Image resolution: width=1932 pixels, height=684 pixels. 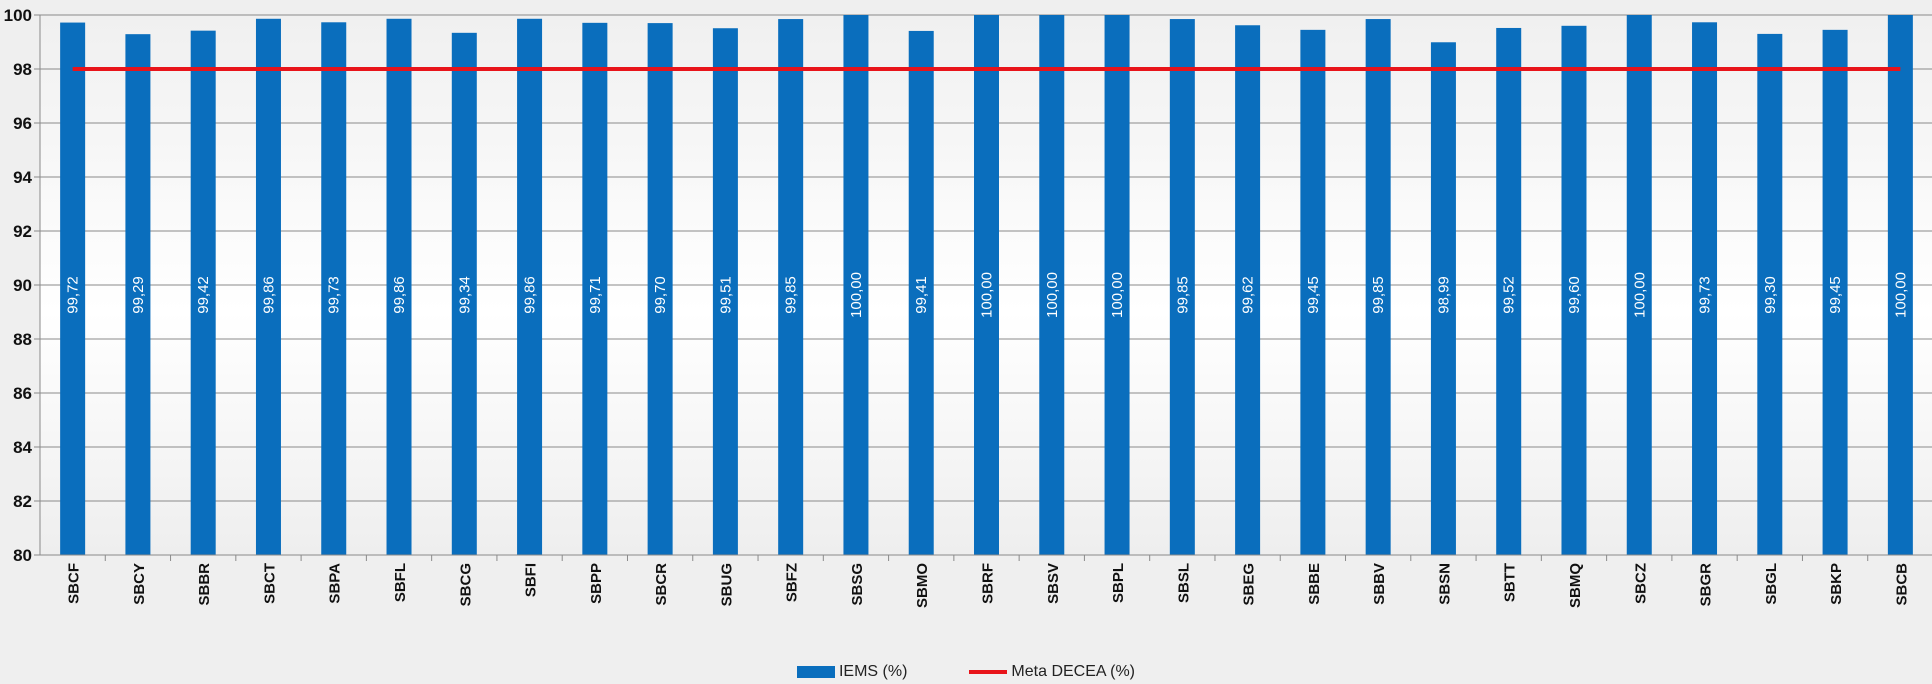 I want to click on legend-label-bars: IEMS (%), so click(x=873, y=671).